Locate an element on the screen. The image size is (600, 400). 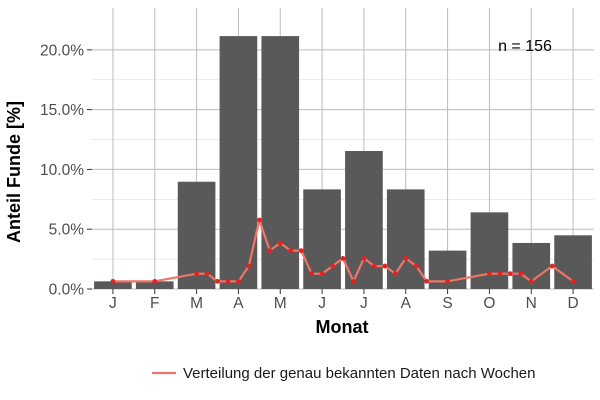
n-annotation: n = 156 is located at coordinates (525, 46).